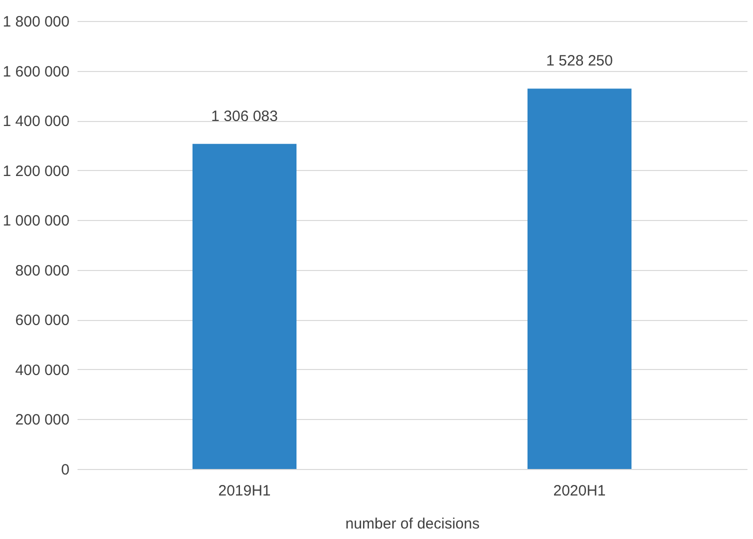  What do you see at coordinates (36, 171) in the screenshot?
I see `y-tick-label: 1 200 000` at bounding box center [36, 171].